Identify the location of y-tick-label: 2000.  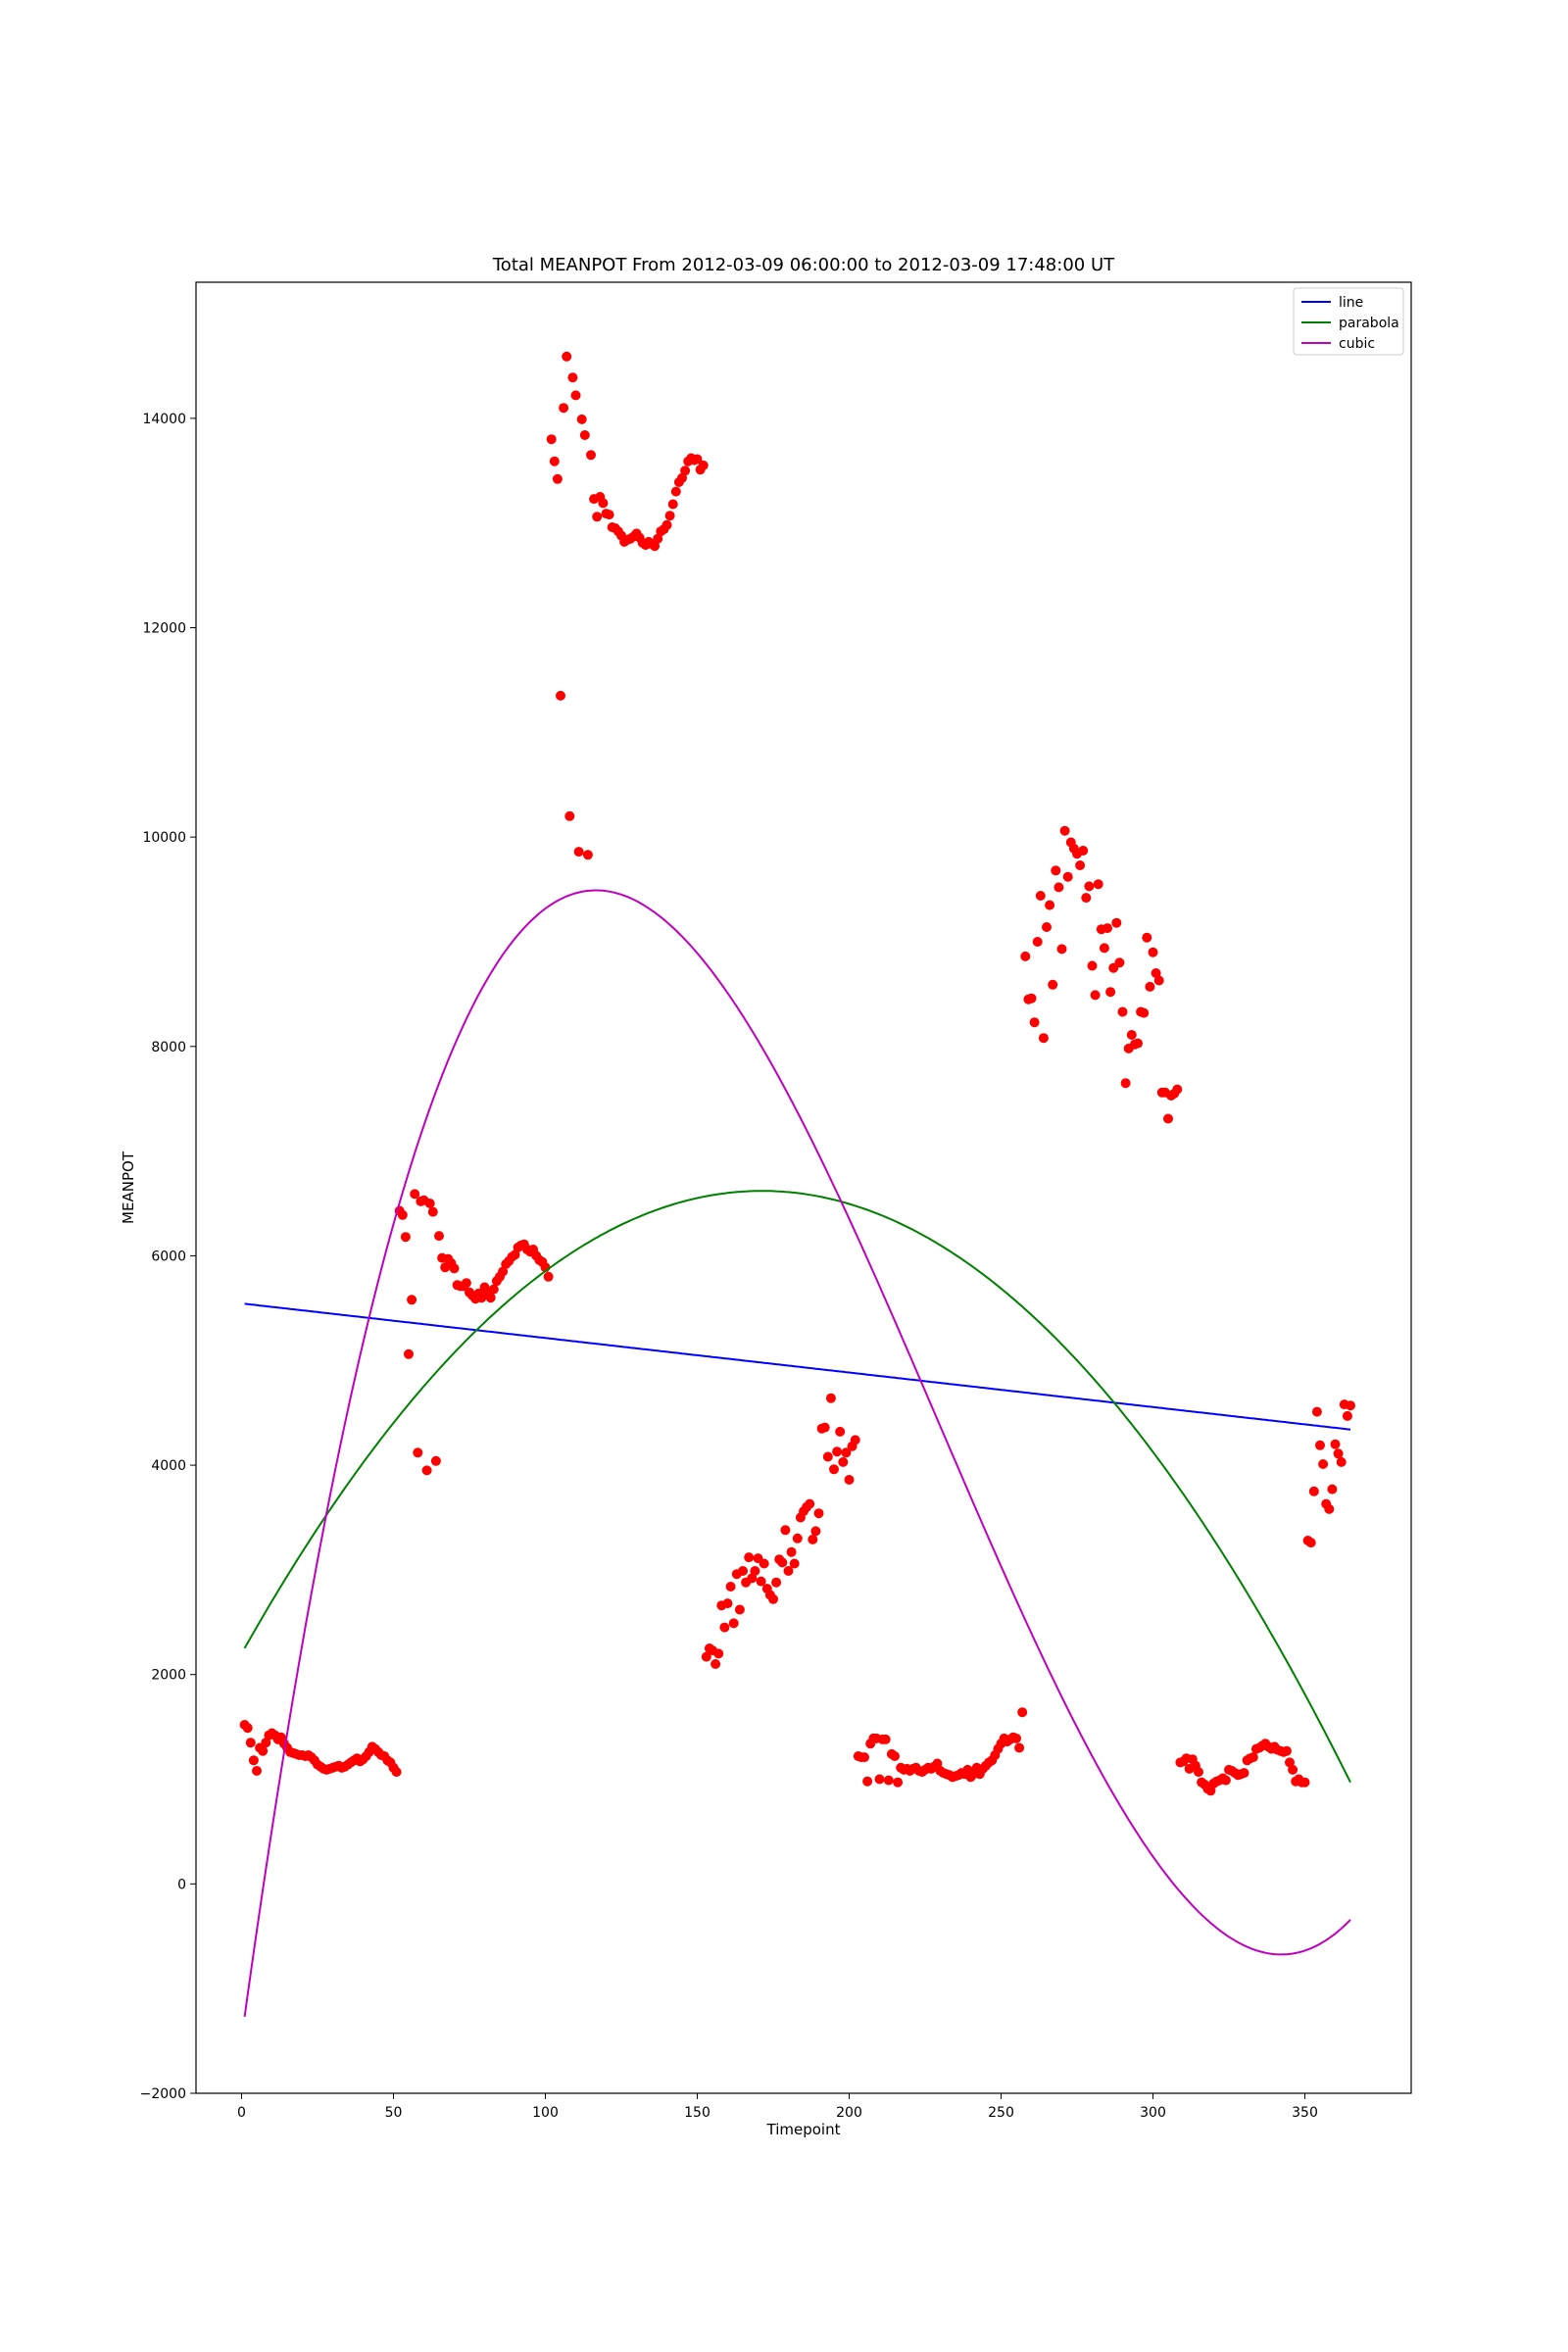
(168, 1676).